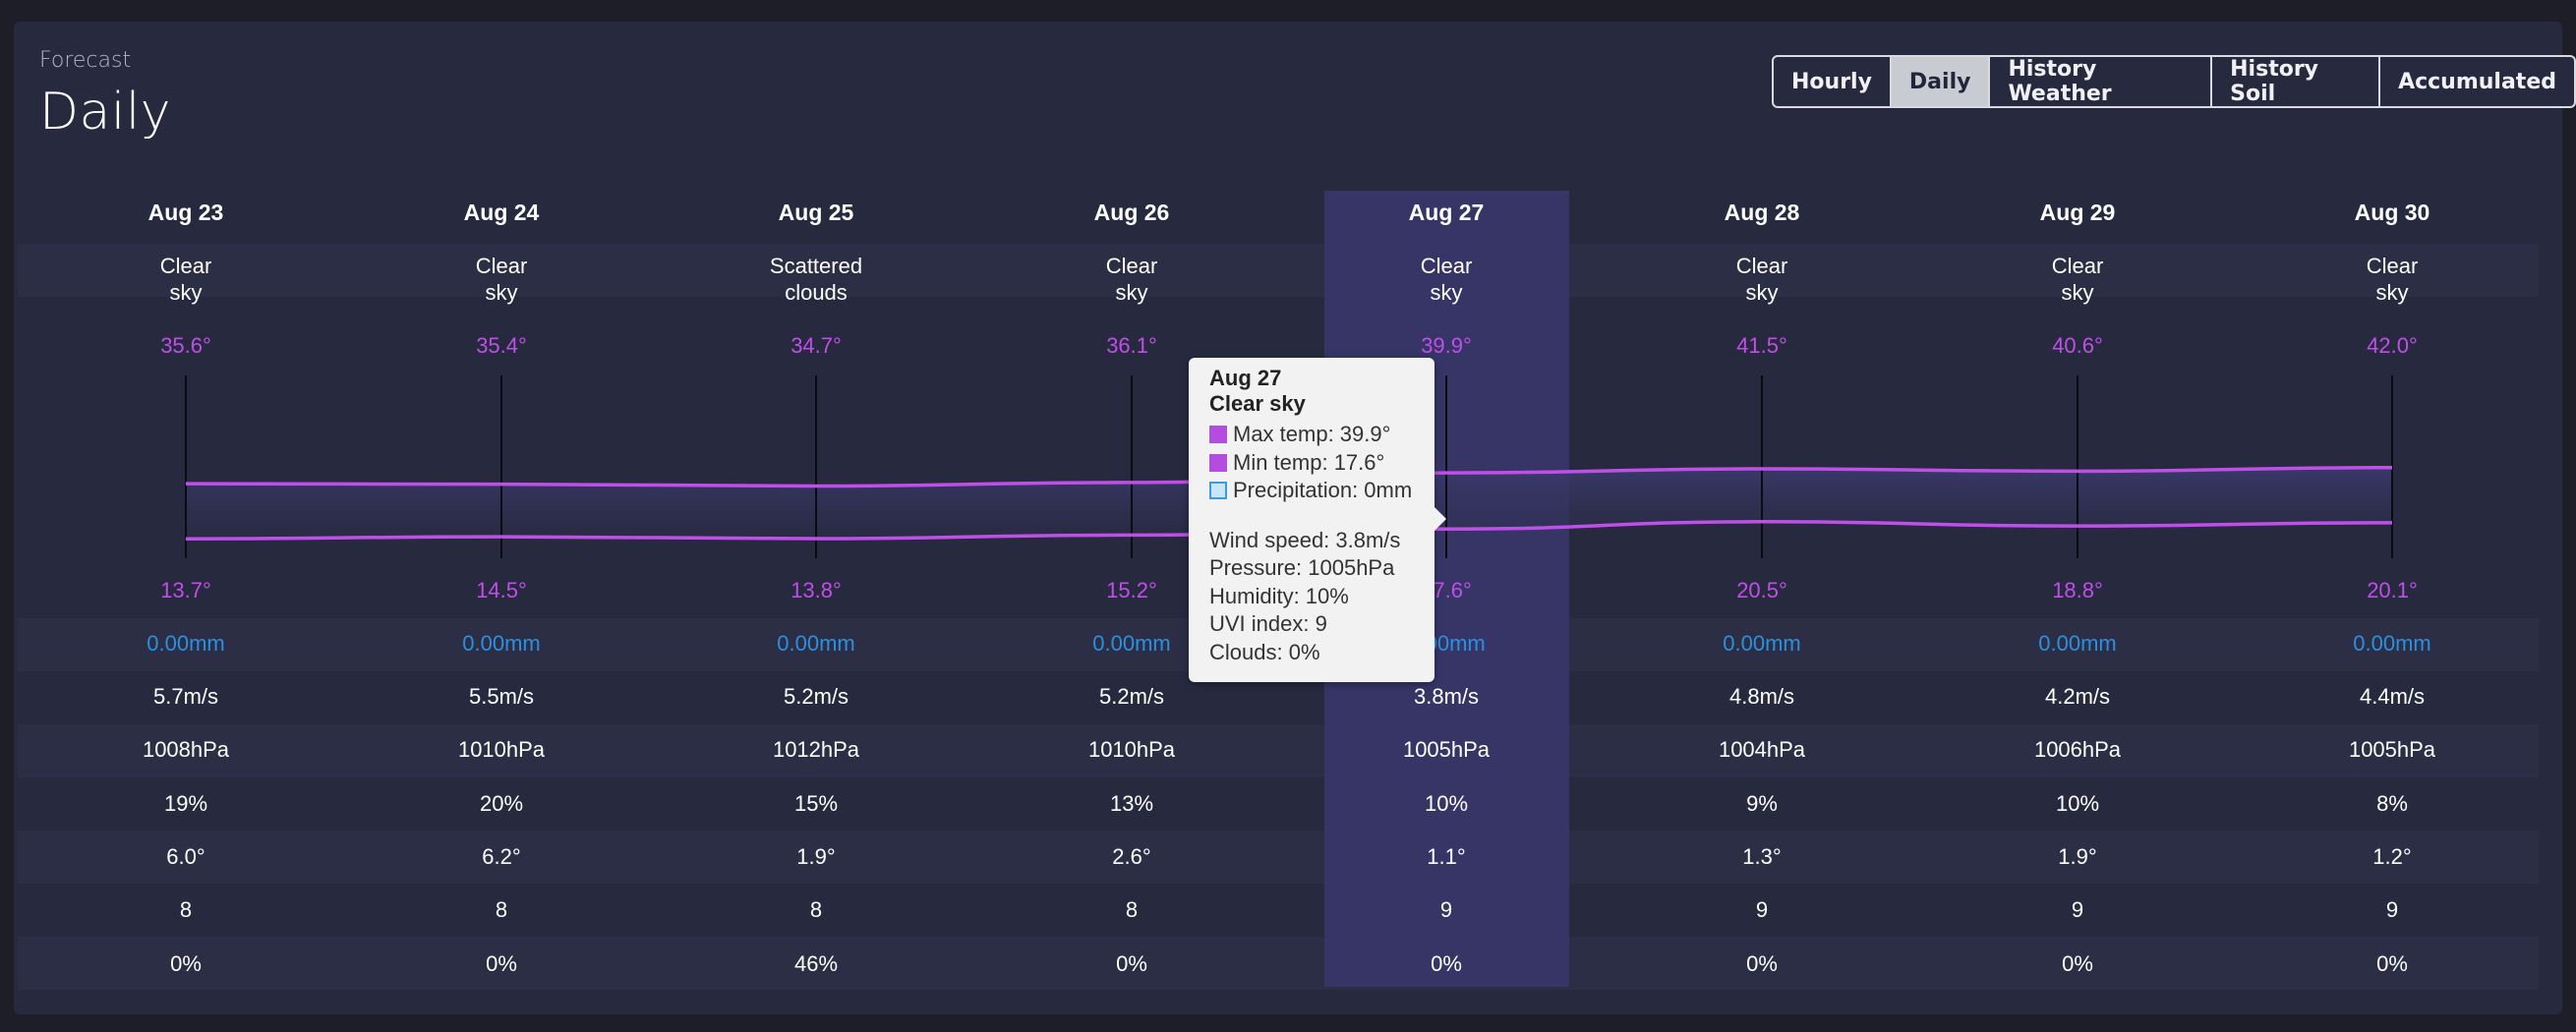  What do you see at coordinates (2392, 750) in the screenshot?
I see `day-pressure: 1005hPa` at bounding box center [2392, 750].